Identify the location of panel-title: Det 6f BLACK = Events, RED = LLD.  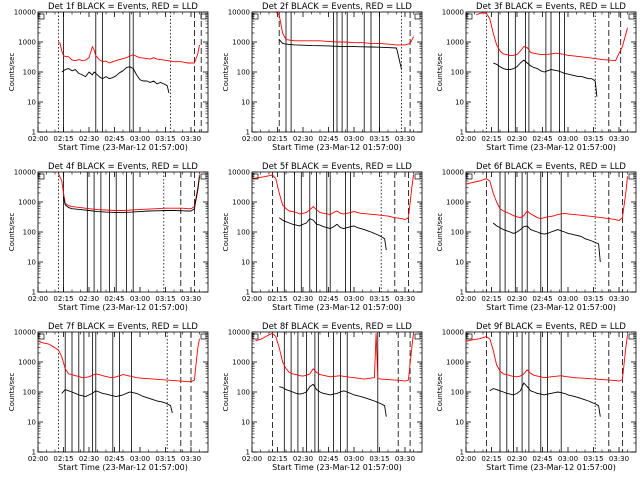
(551, 167).